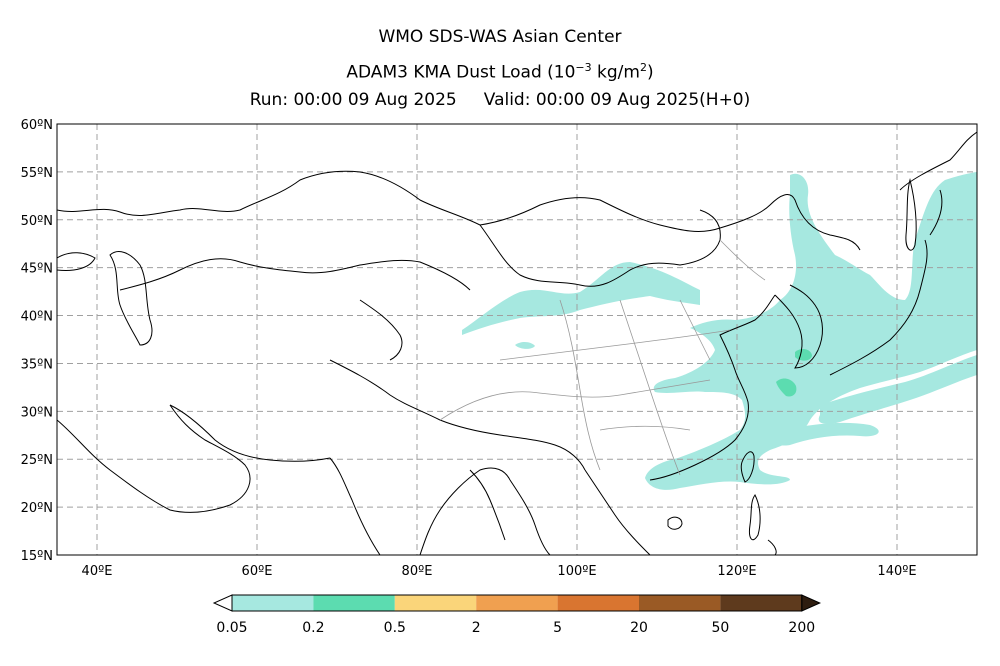  I want to click on japan-coast, so click(903, 253).